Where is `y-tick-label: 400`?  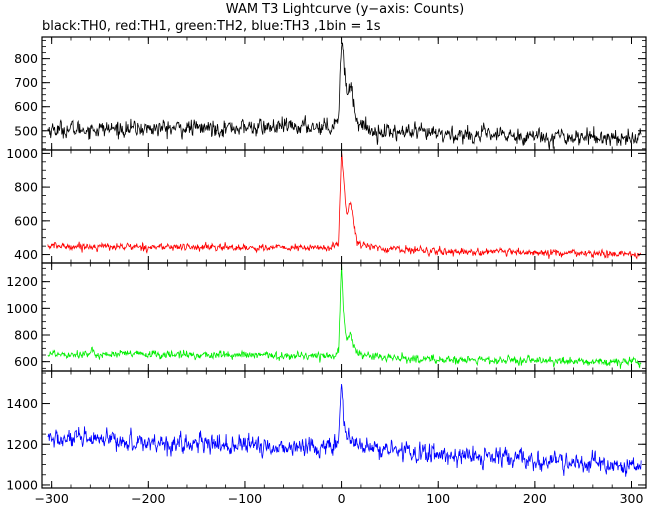
y-tick-label: 400 is located at coordinates (26, 254).